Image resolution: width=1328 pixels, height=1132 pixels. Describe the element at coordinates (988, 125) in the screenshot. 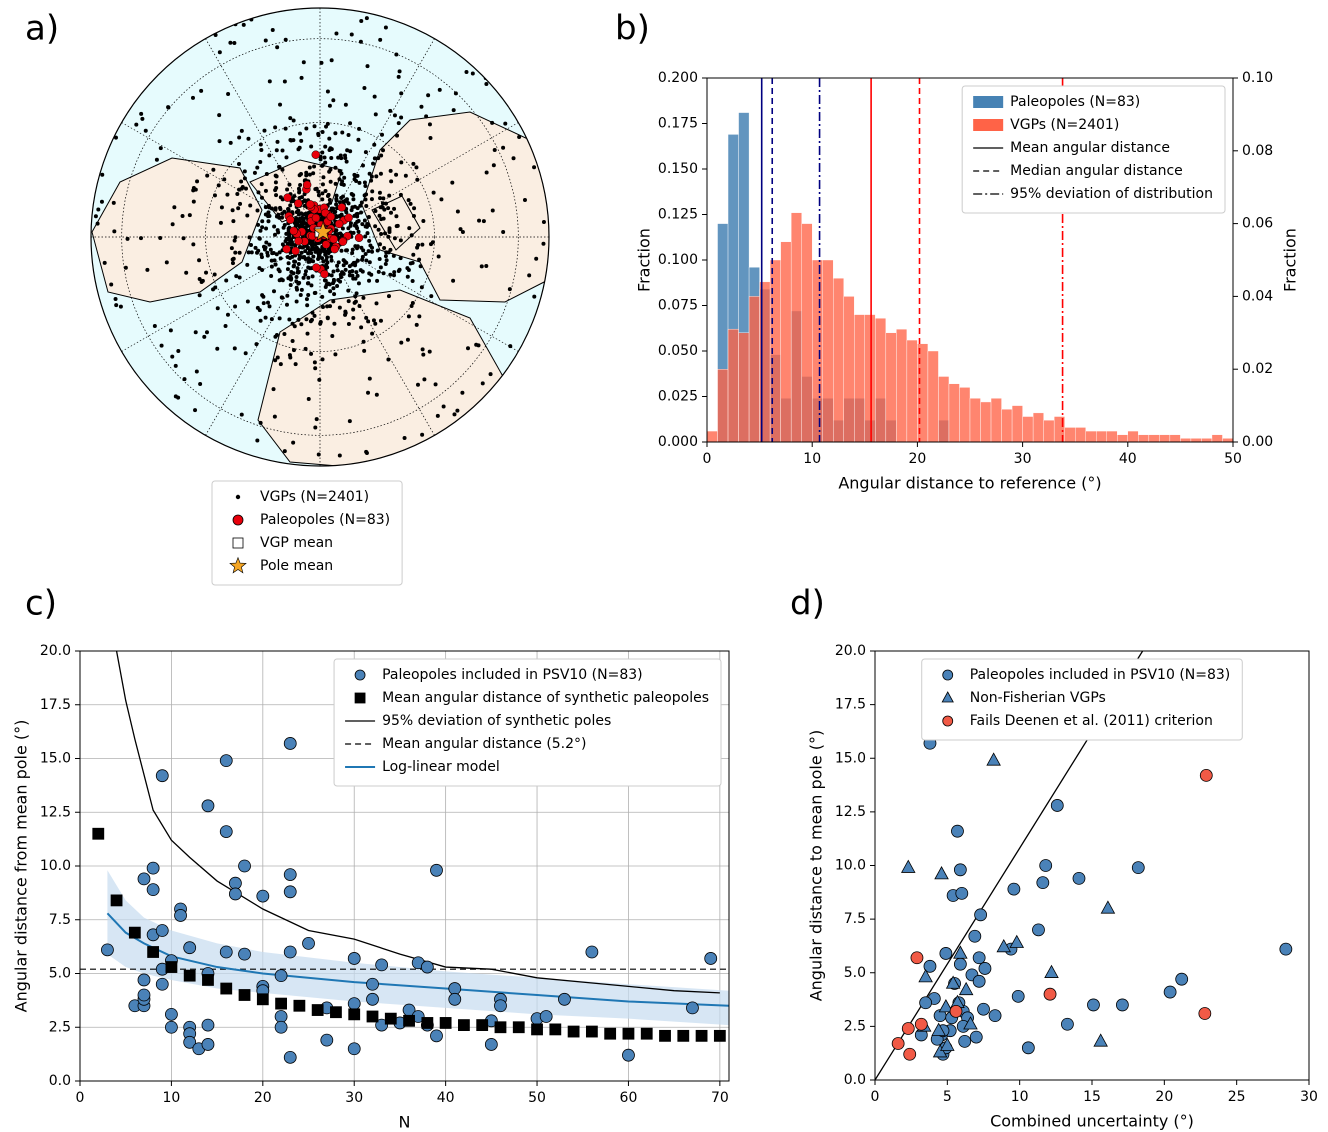

I see `legend-patch` at that location.